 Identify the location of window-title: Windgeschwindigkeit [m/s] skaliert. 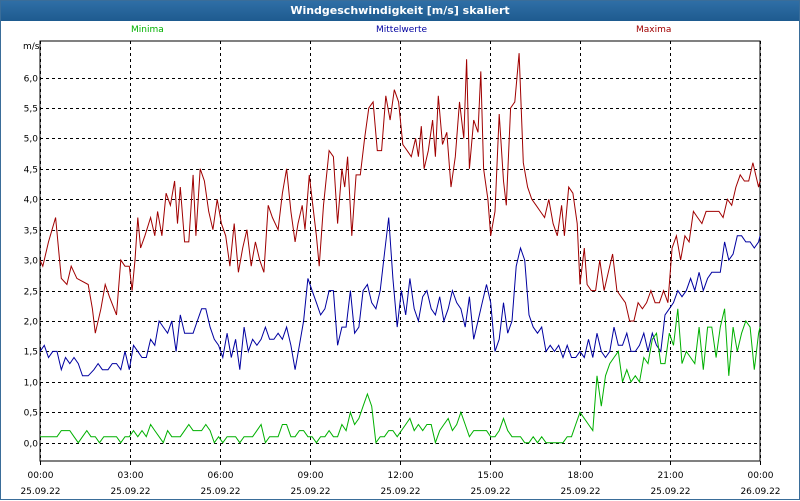
(400, 11).